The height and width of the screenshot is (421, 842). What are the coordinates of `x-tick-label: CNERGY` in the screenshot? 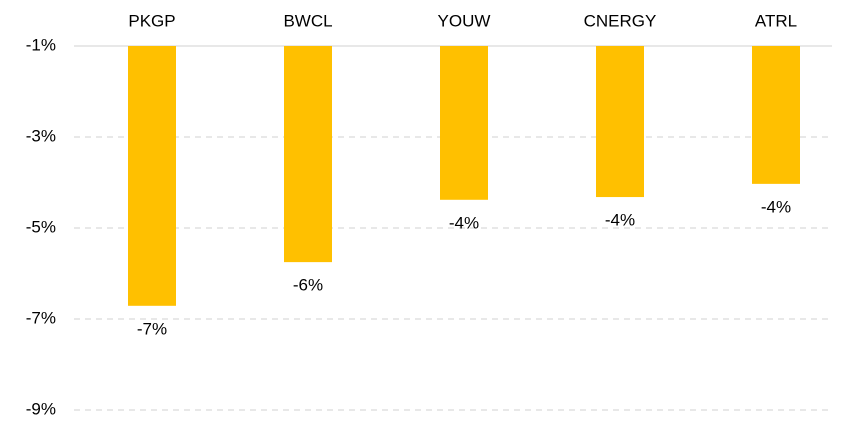 It's located at (620, 20).